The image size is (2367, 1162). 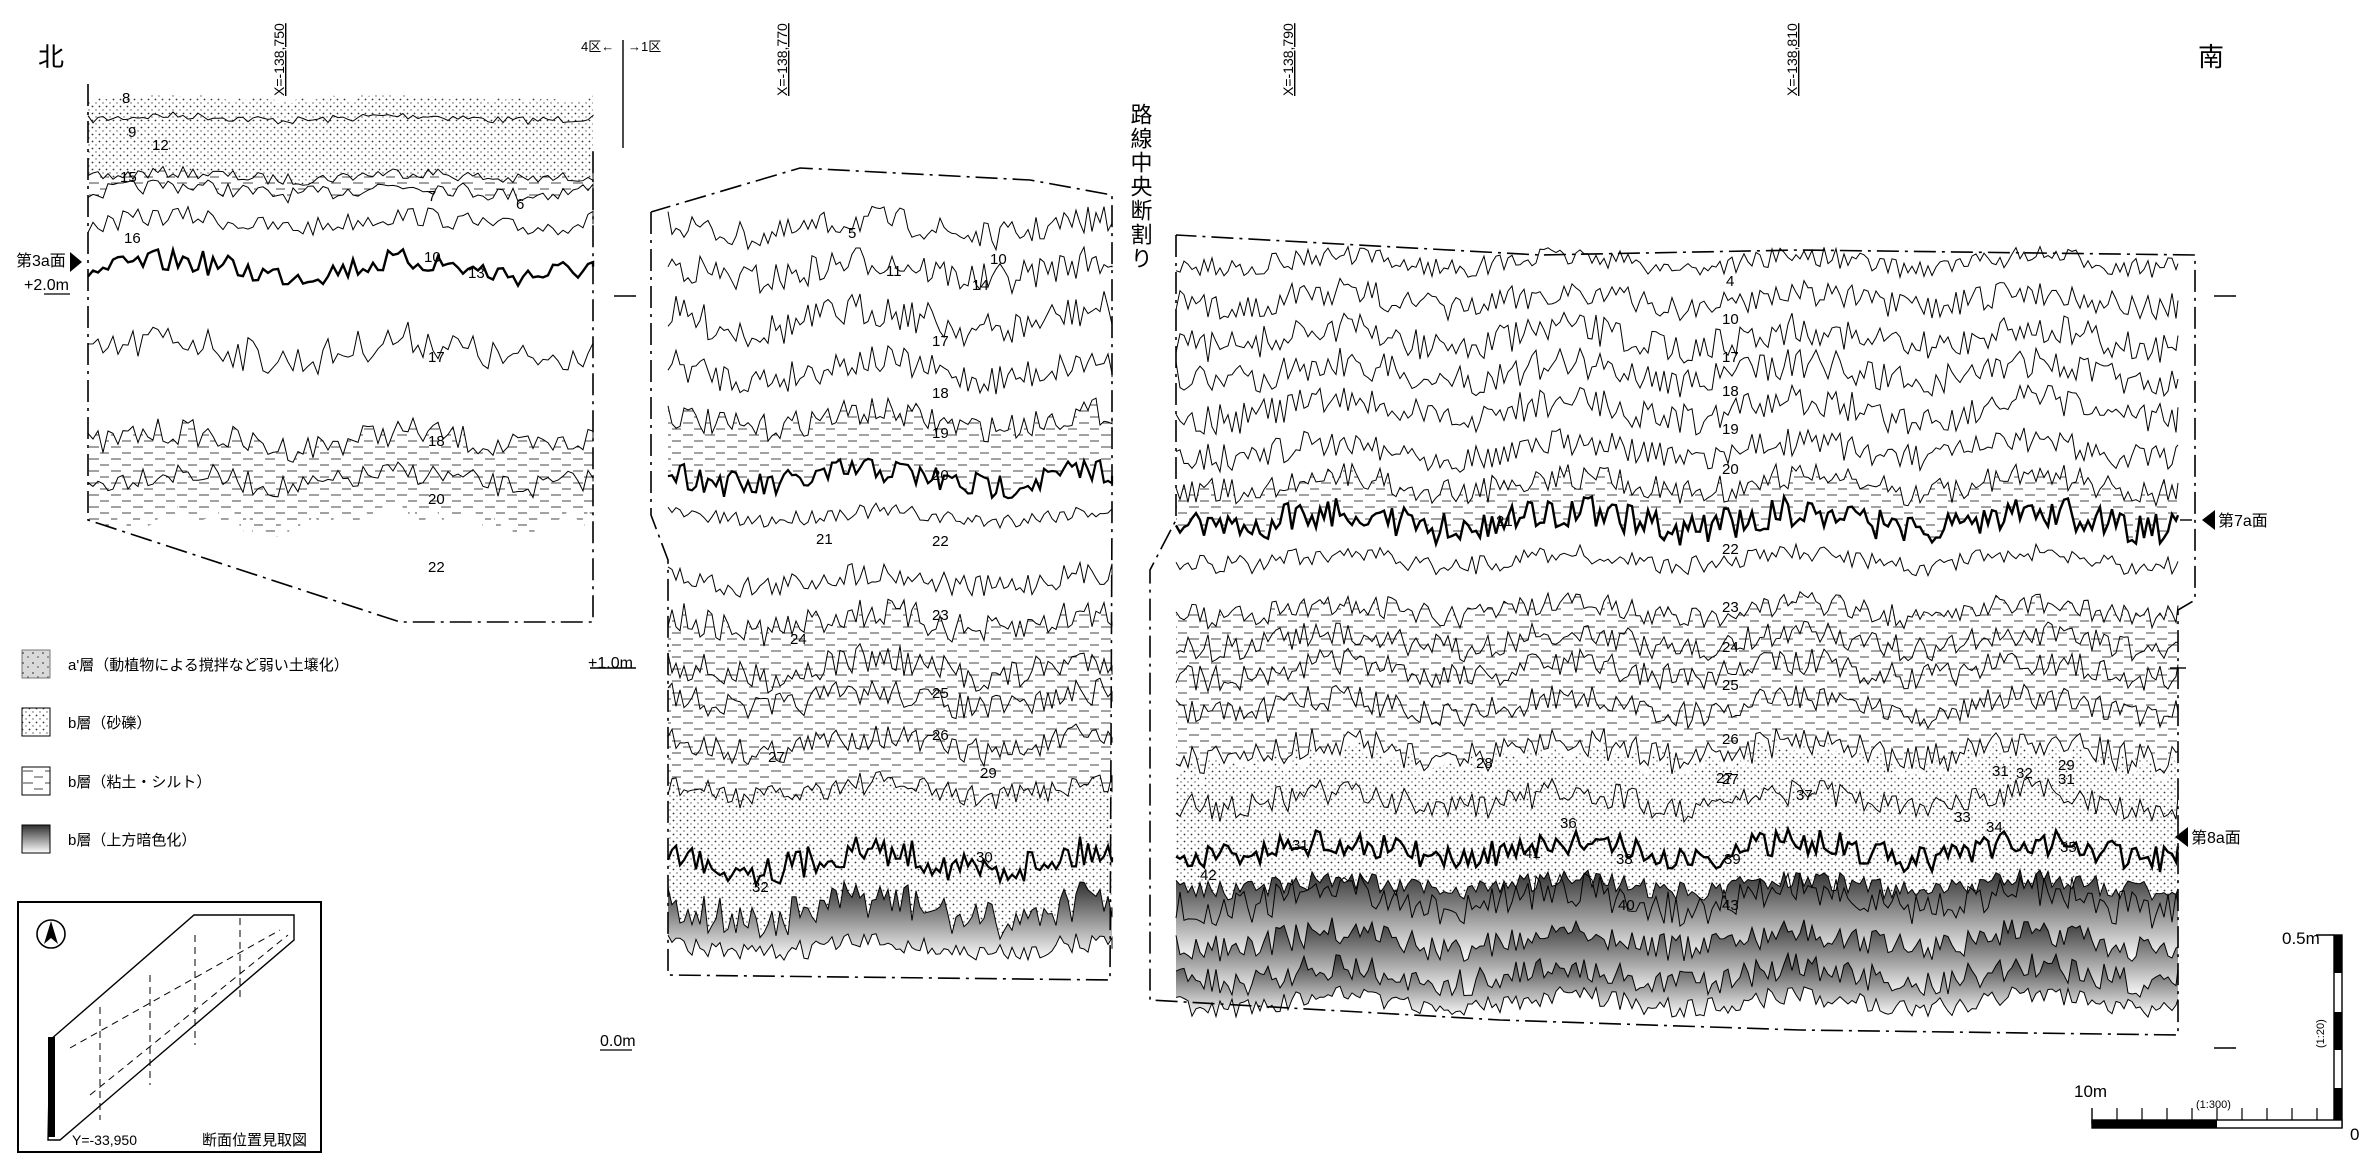 What do you see at coordinates (940, 615) in the screenshot?
I see `p2-layer-label: 23` at bounding box center [940, 615].